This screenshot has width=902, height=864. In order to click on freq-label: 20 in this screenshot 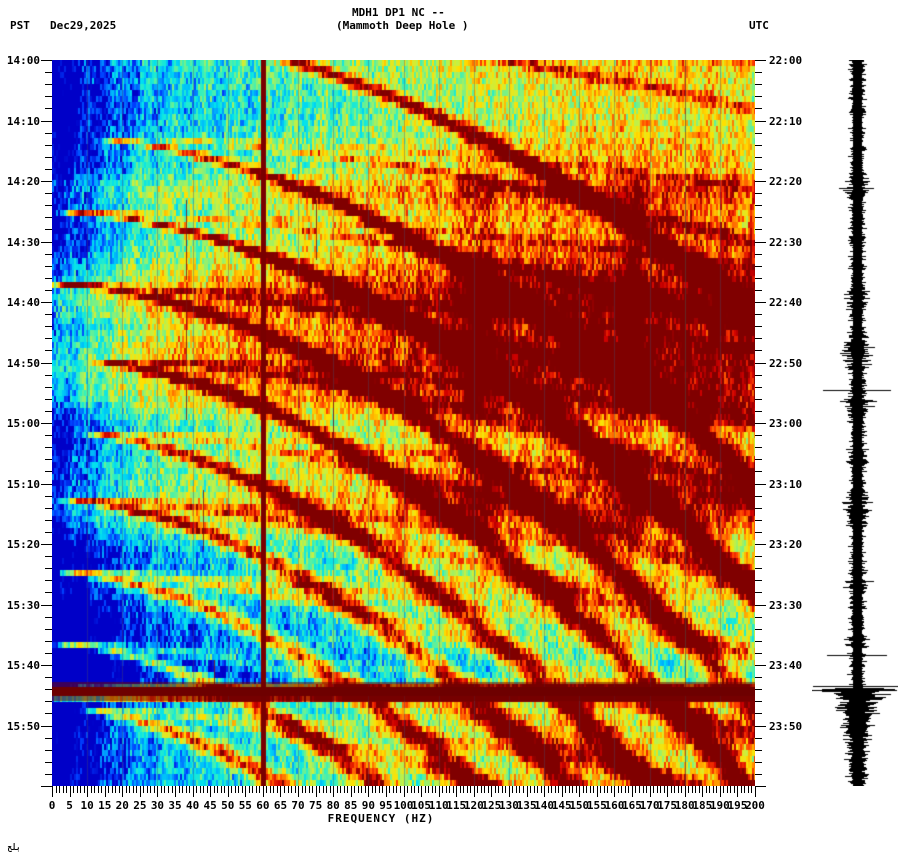, I will do `click(122, 805)`.